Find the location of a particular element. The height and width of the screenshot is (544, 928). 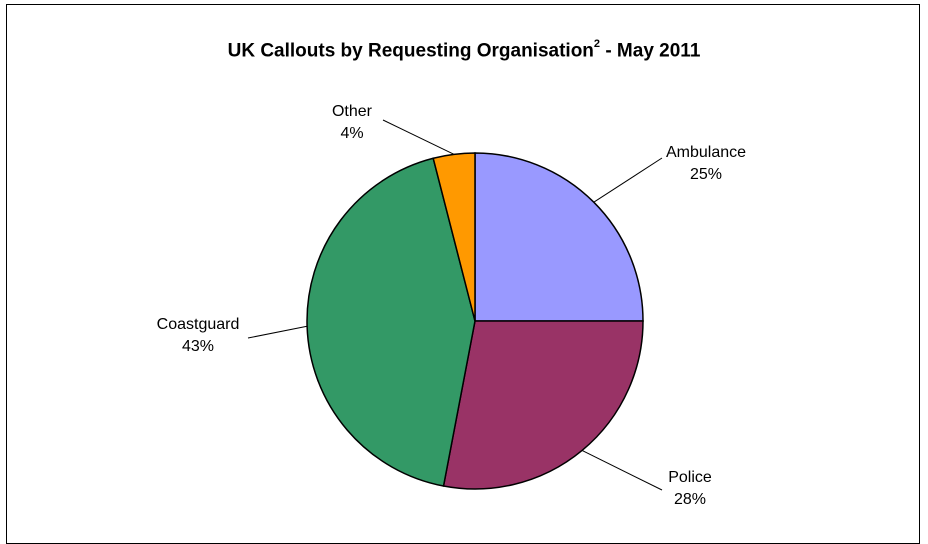

slice-percent-other: 4% is located at coordinates (351, 133).